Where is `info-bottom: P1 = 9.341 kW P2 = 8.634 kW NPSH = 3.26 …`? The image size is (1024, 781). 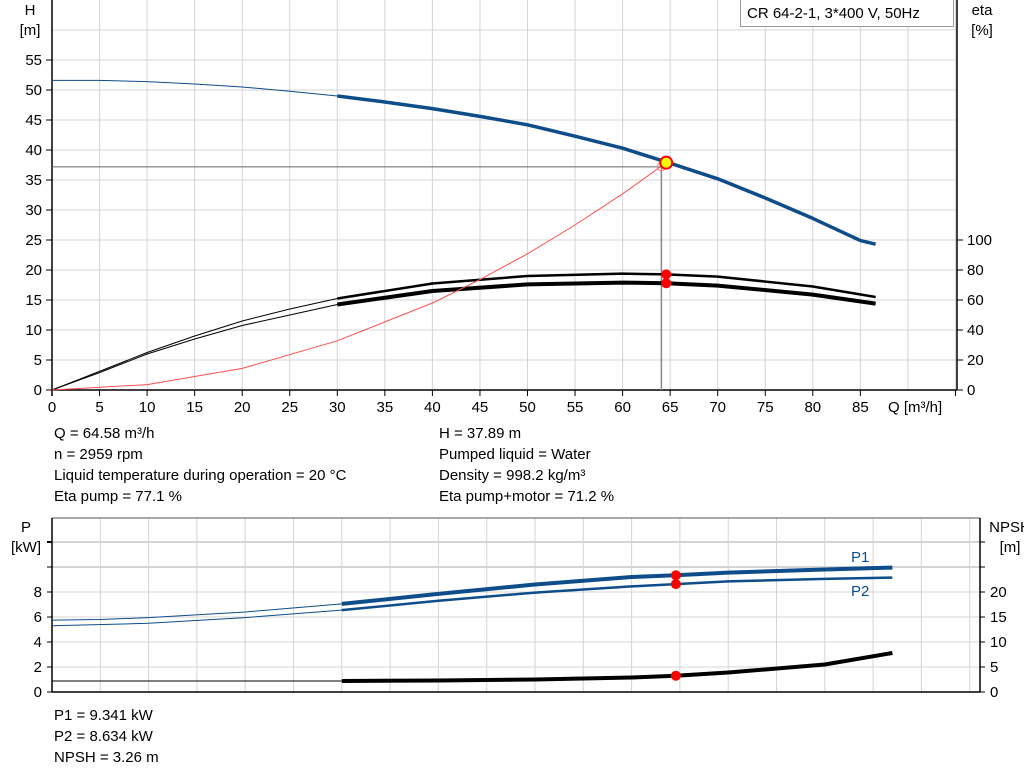 info-bottom: P1 = 9.341 kW P2 = 8.634 kW NPSH = 3.26 … is located at coordinates (106, 736).